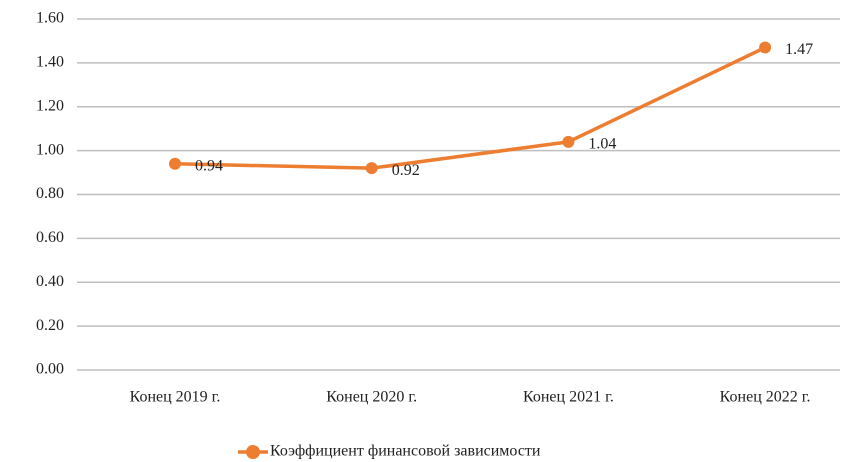 This screenshot has width=848, height=462. What do you see at coordinates (50, 369) in the screenshot?
I see `y-tick-label: 0.00` at bounding box center [50, 369].